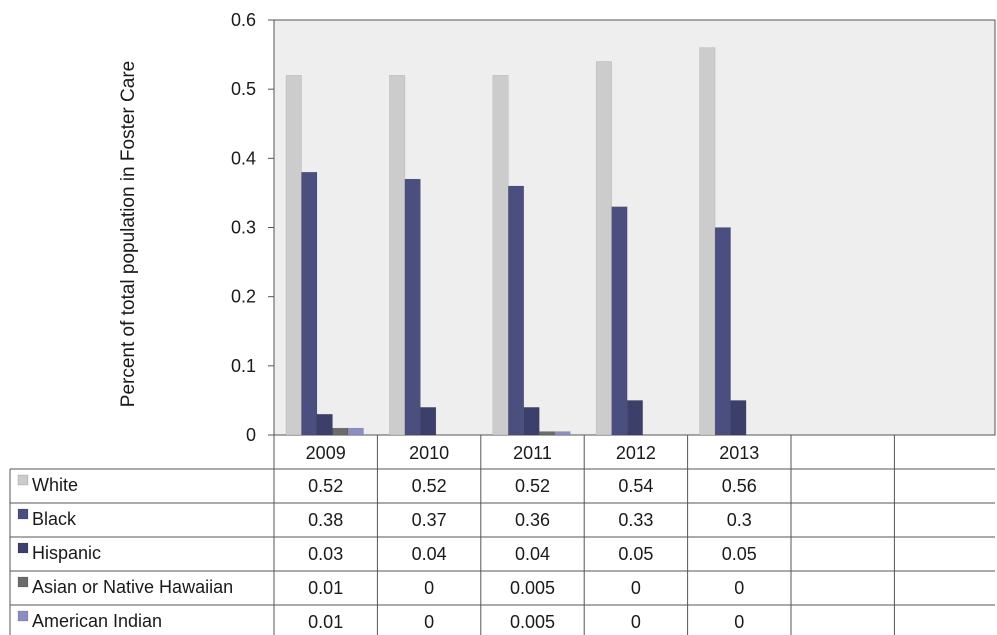 The width and height of the screenshot is (997, 635). Describe the element at coordinates (23, 480) in the screenshot. I see `legend-swatch-white` at that location.